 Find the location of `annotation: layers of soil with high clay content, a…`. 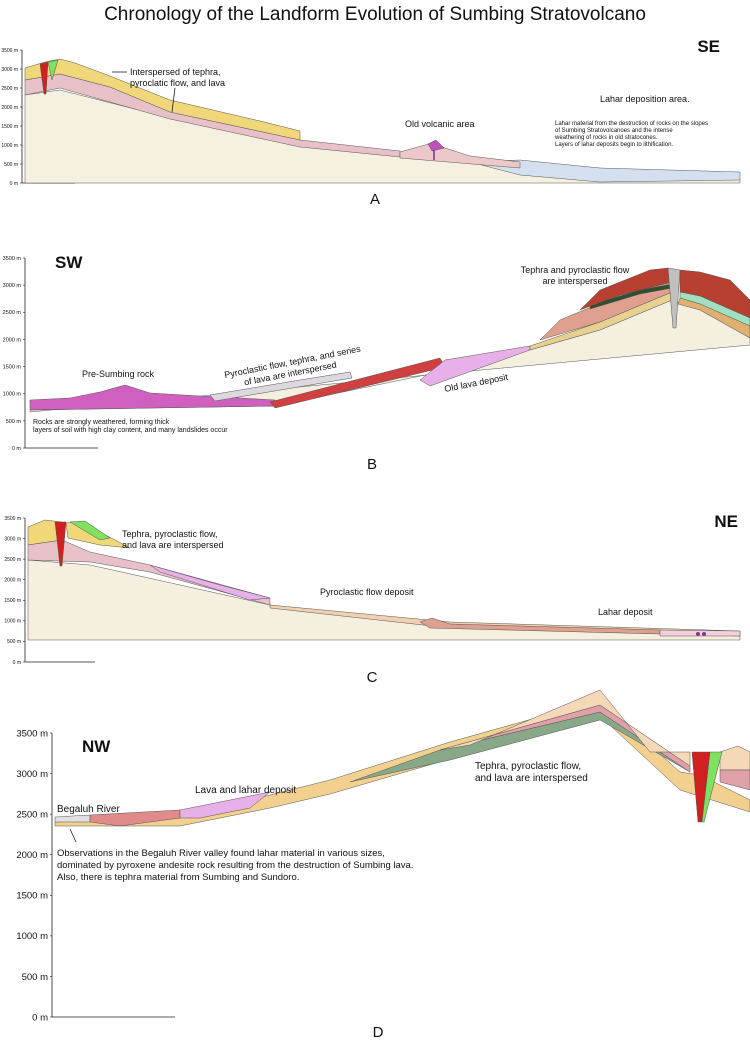

annotation: layers of soil with high clay content, a… is located at coordinates (130, 430).